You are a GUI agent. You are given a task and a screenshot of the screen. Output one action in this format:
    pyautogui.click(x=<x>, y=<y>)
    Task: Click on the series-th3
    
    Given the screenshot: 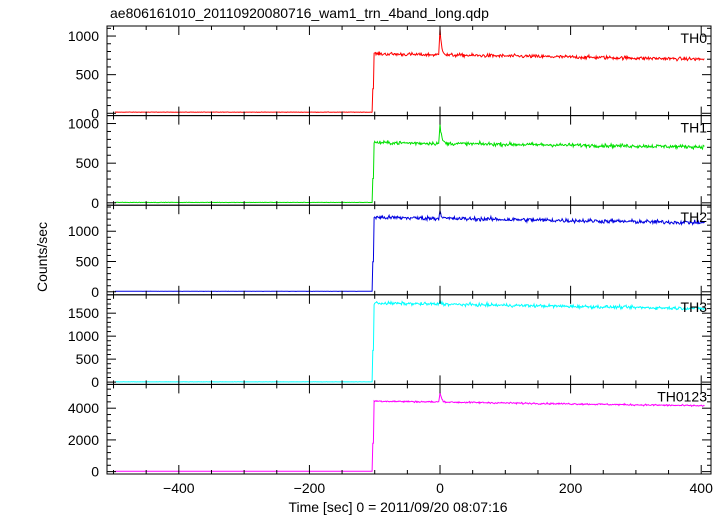 What is the action you would take?
    pyautogui.click(x=409, y=341)
    